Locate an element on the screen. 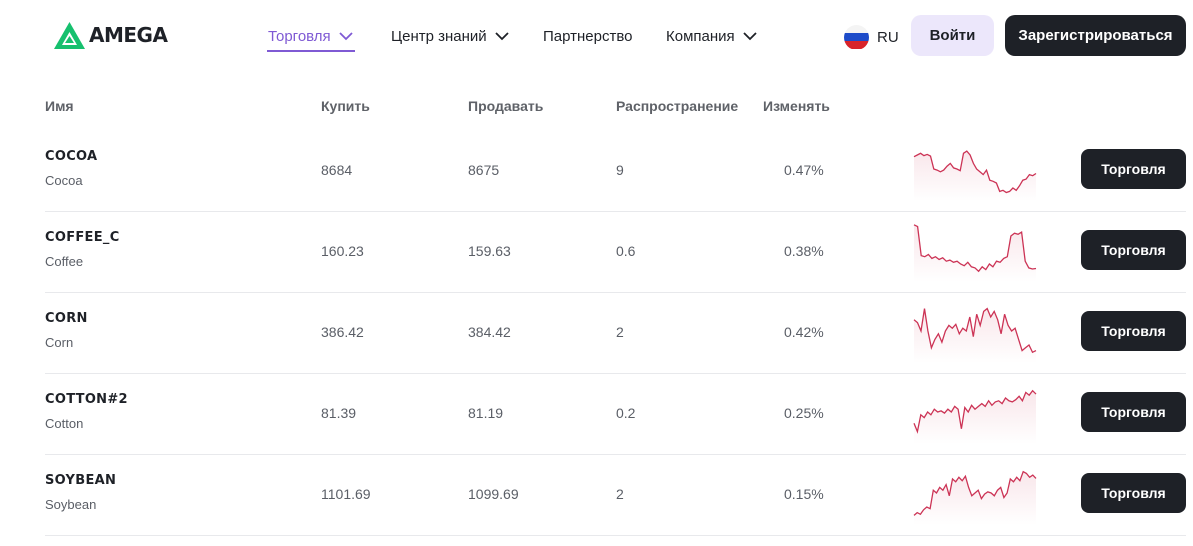 This screenshot has width=1193, height=546. logo: AMEGA is located at coordinates (111, 35).